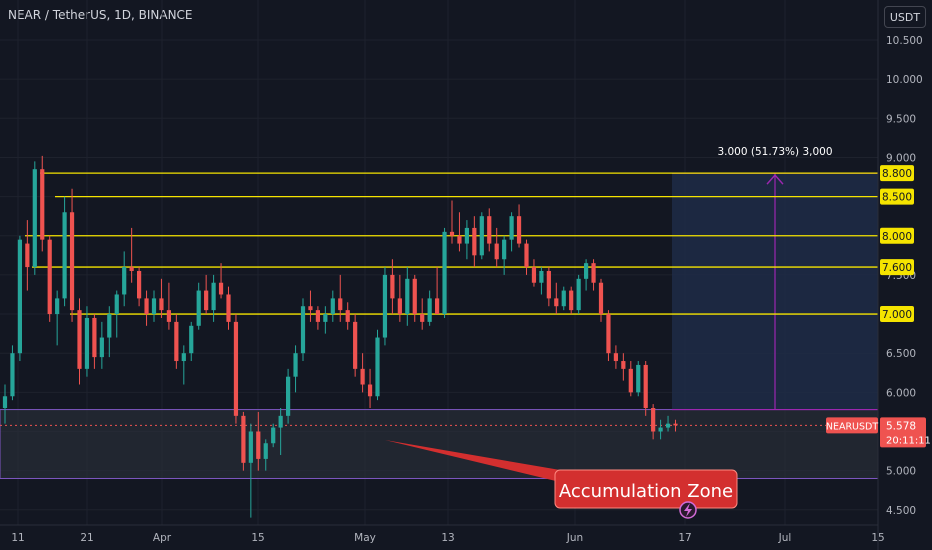 This screenshot has height=550, width=932. Describe the element at coordinates (901, 472) in the screenshot. I see `price-tick-label: 5.000` at that location.